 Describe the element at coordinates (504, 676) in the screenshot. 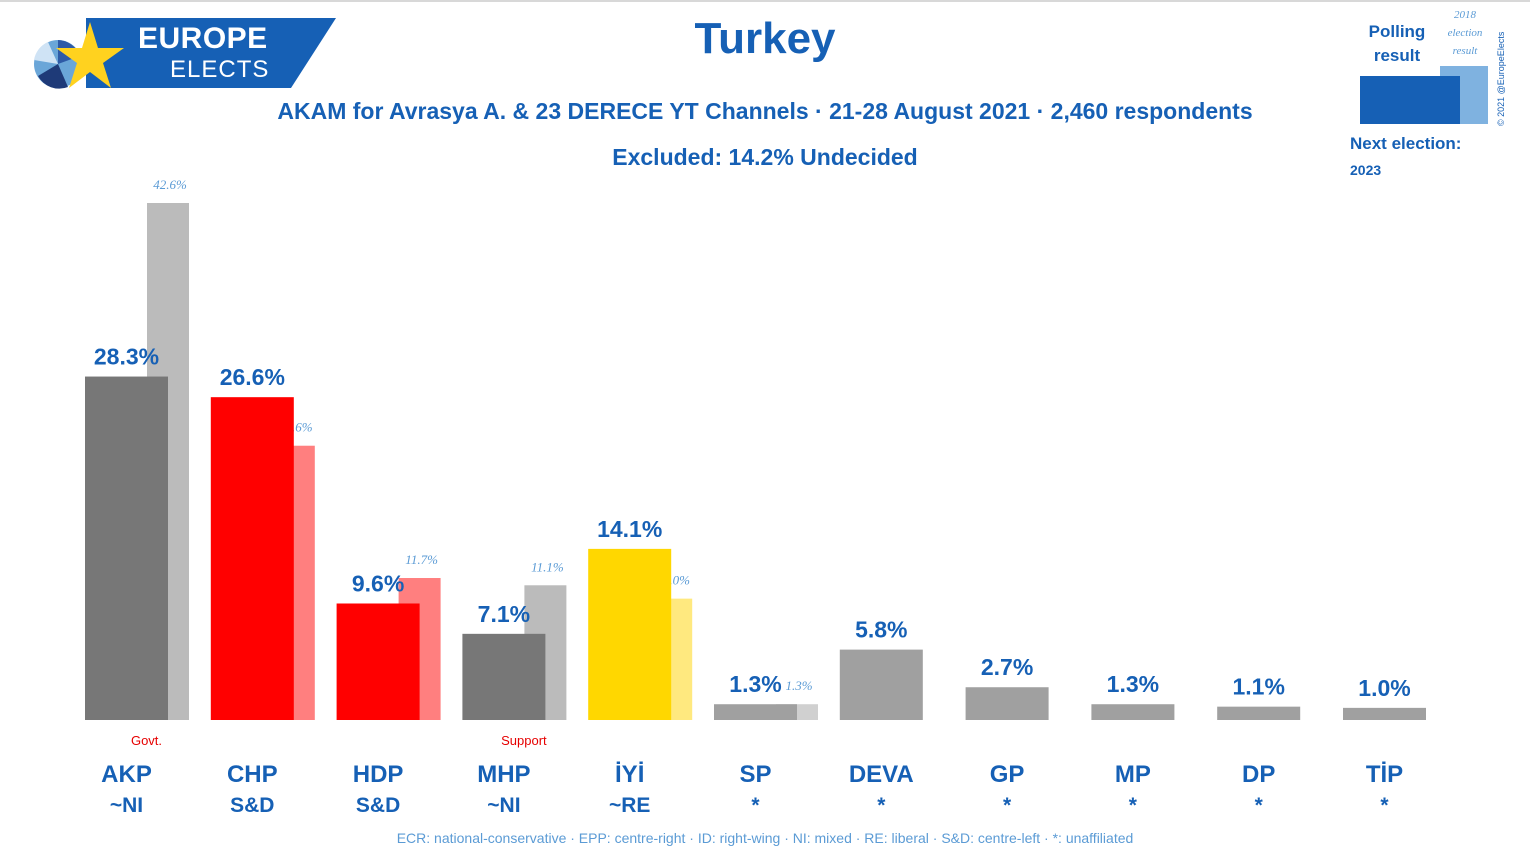

I see `poll-bar-mhp` at that location.